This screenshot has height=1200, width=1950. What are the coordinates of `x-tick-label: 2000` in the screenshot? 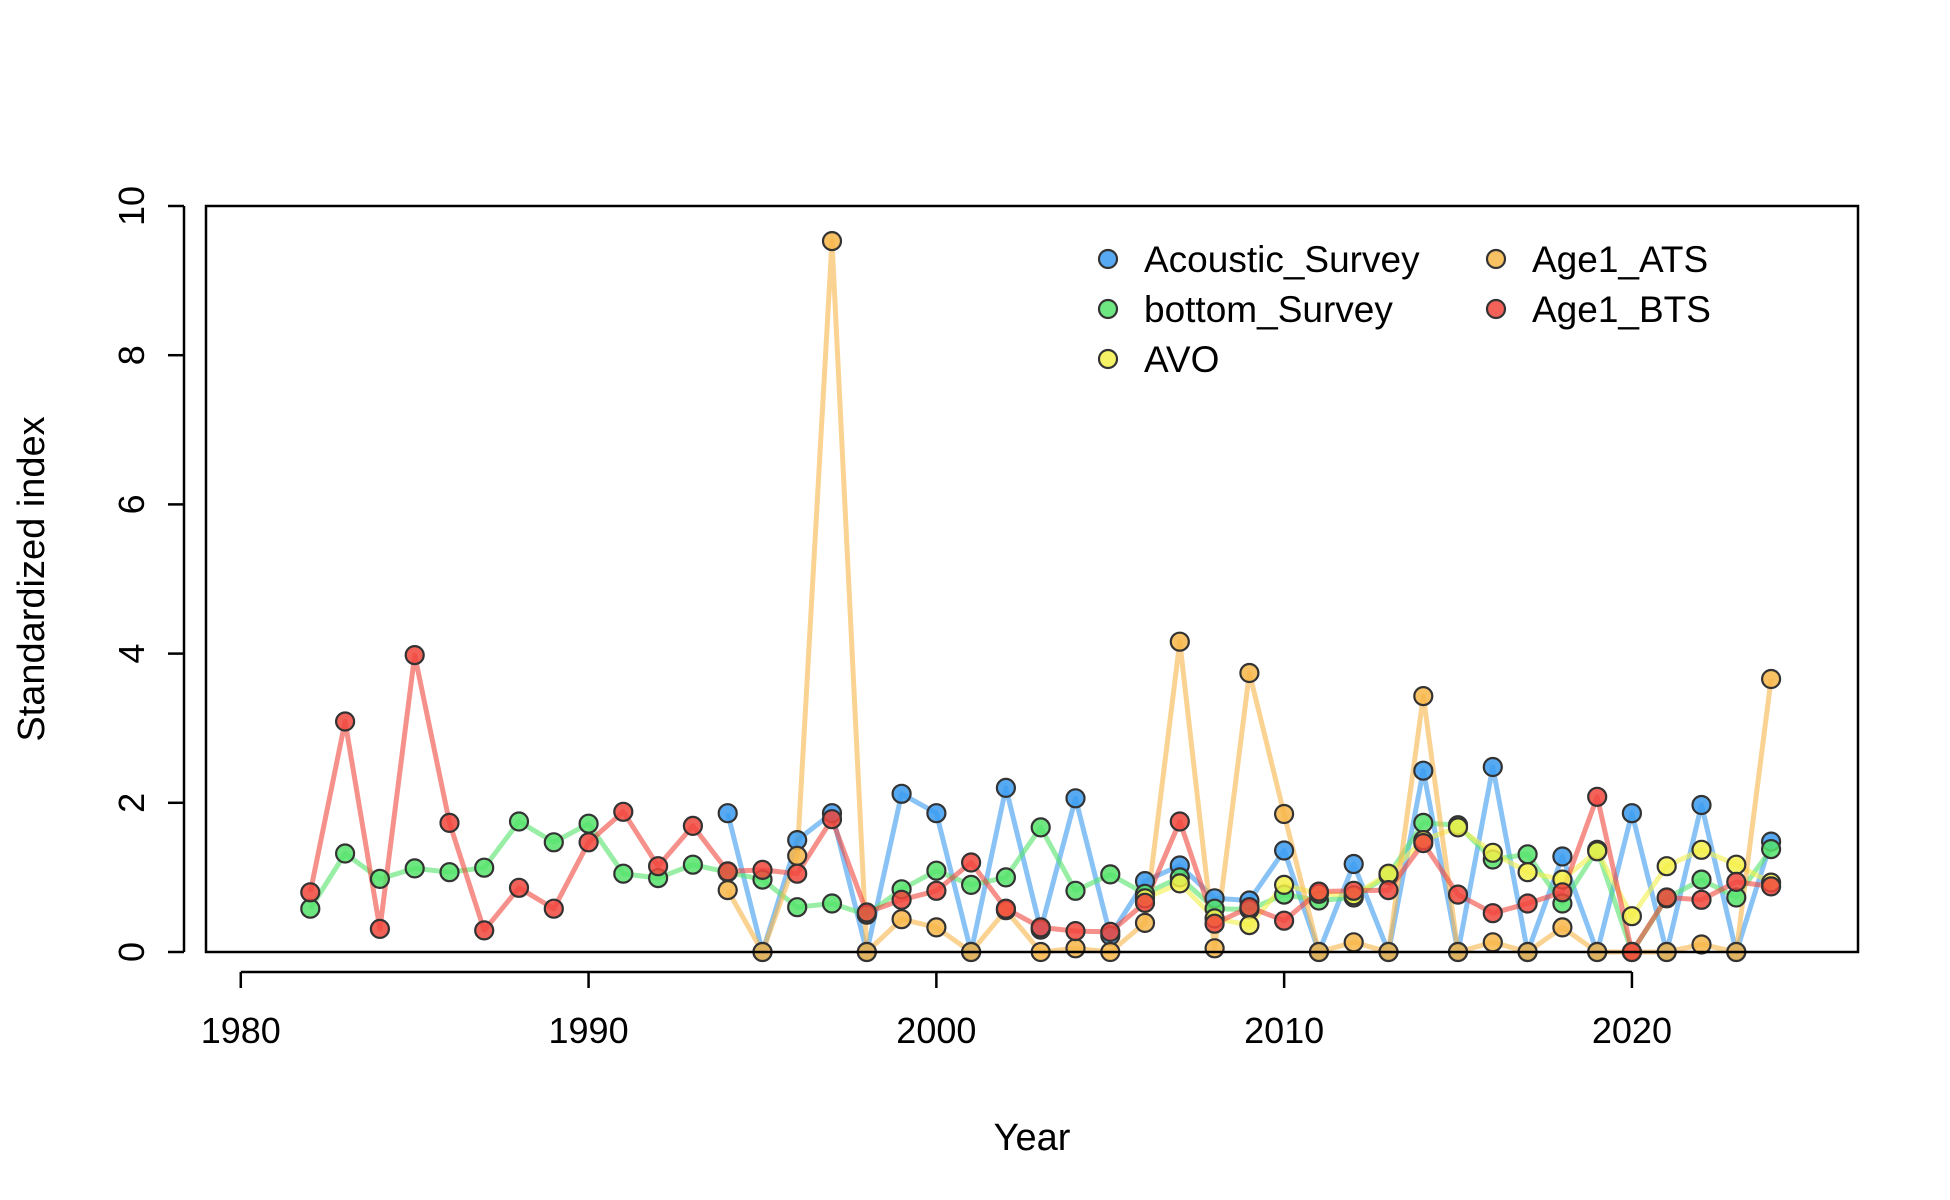 It's located at (936, 1030).